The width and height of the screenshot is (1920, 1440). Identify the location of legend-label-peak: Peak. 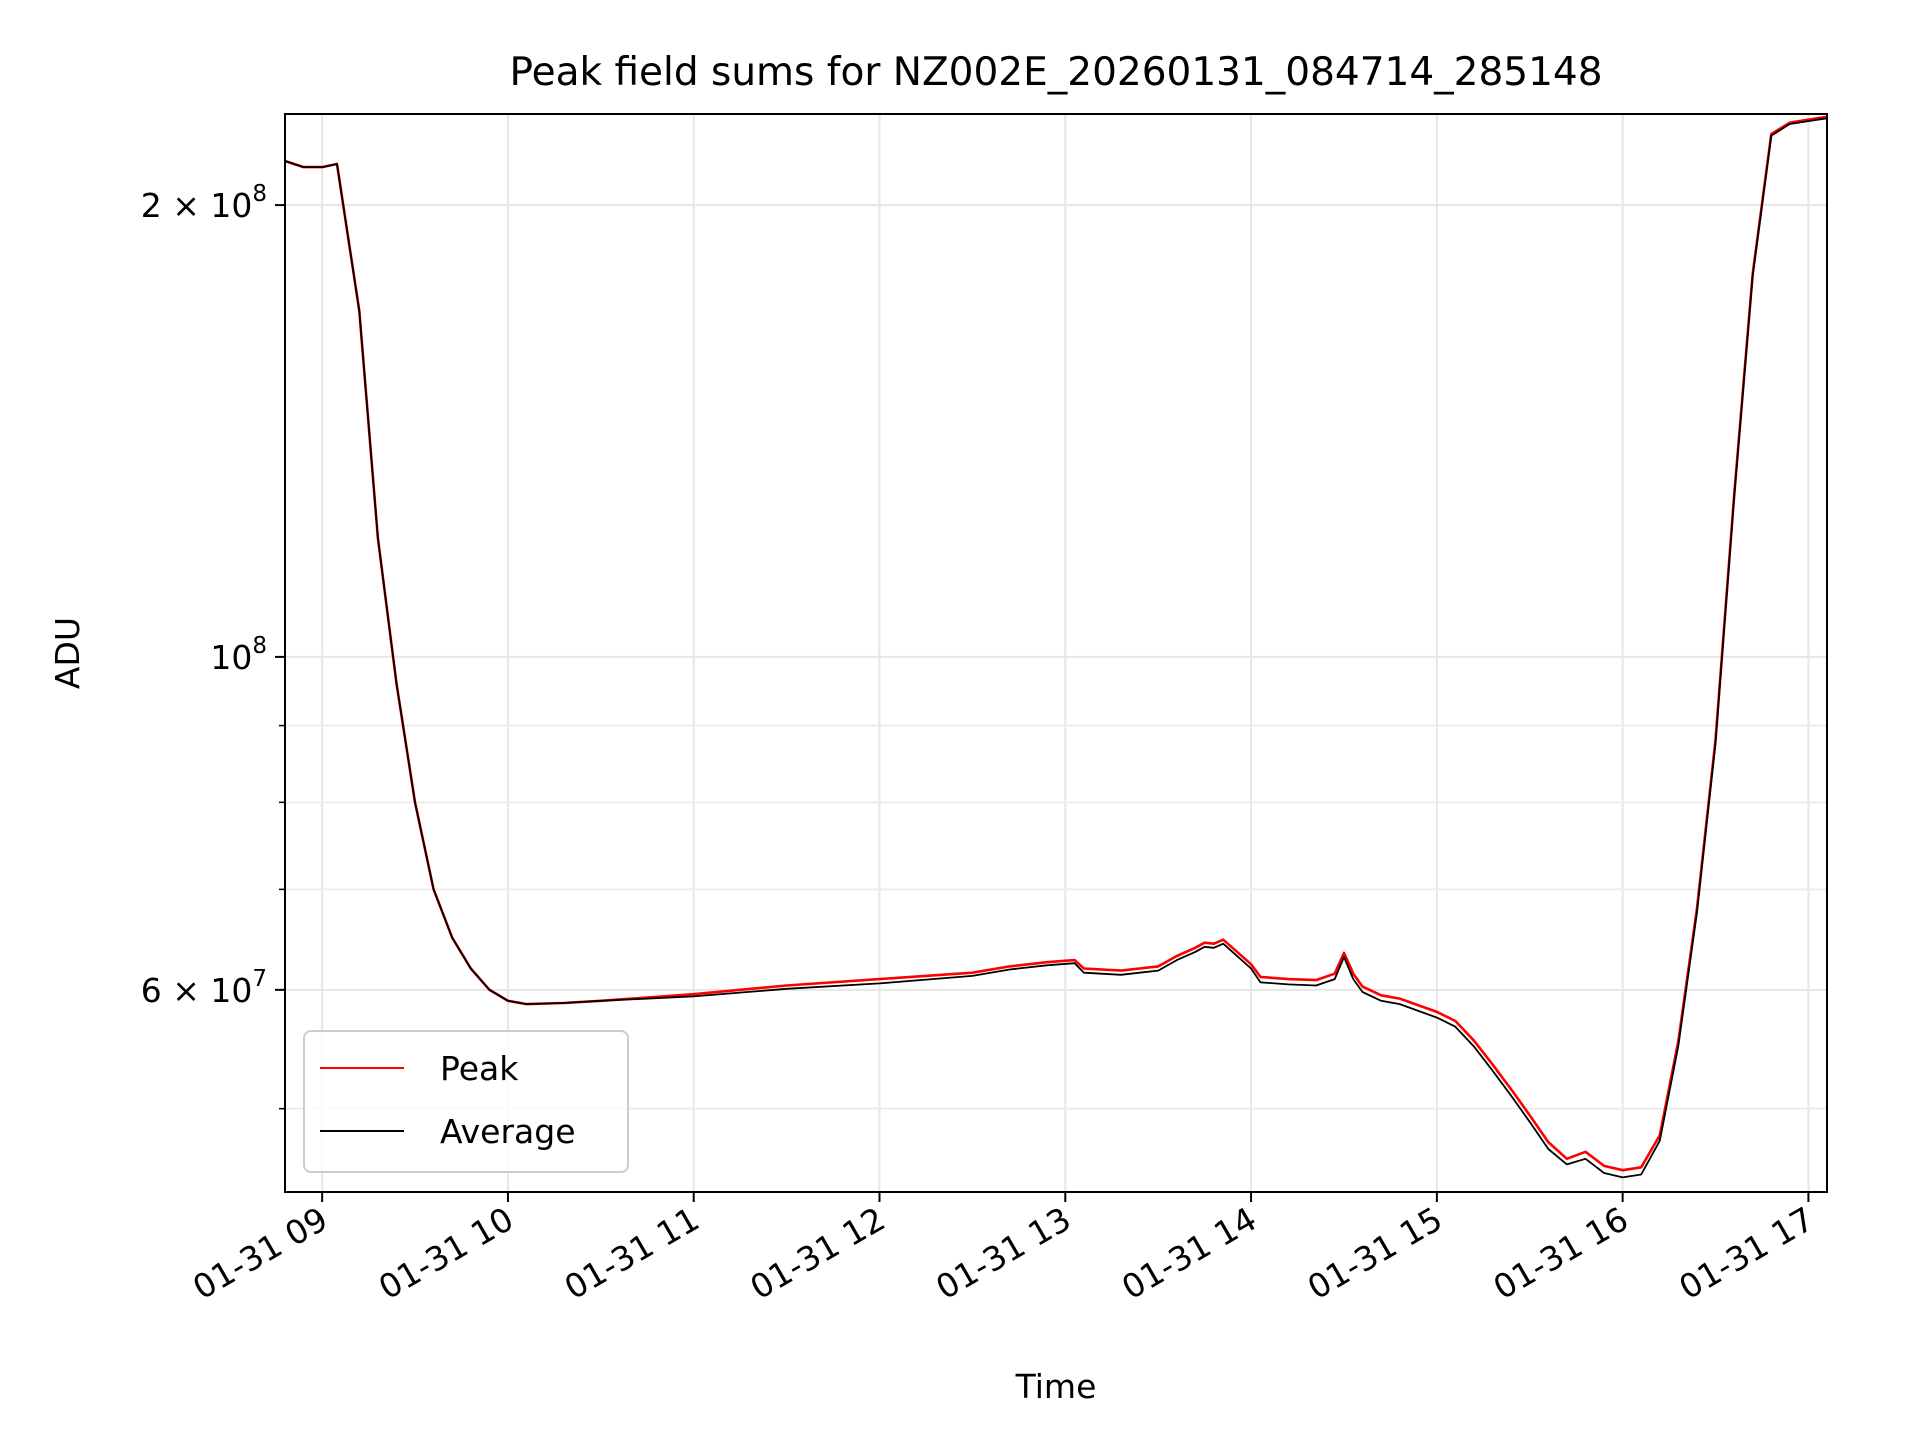
(479, 1068).